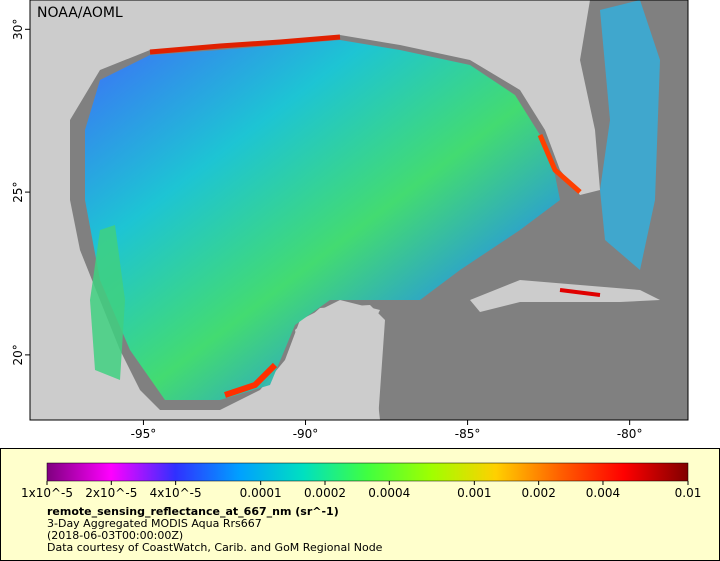  Describe the element at coordinates (115, 535) in the screenshot. I see `time: (2018-06-03T00:00:00Z)` at that location.